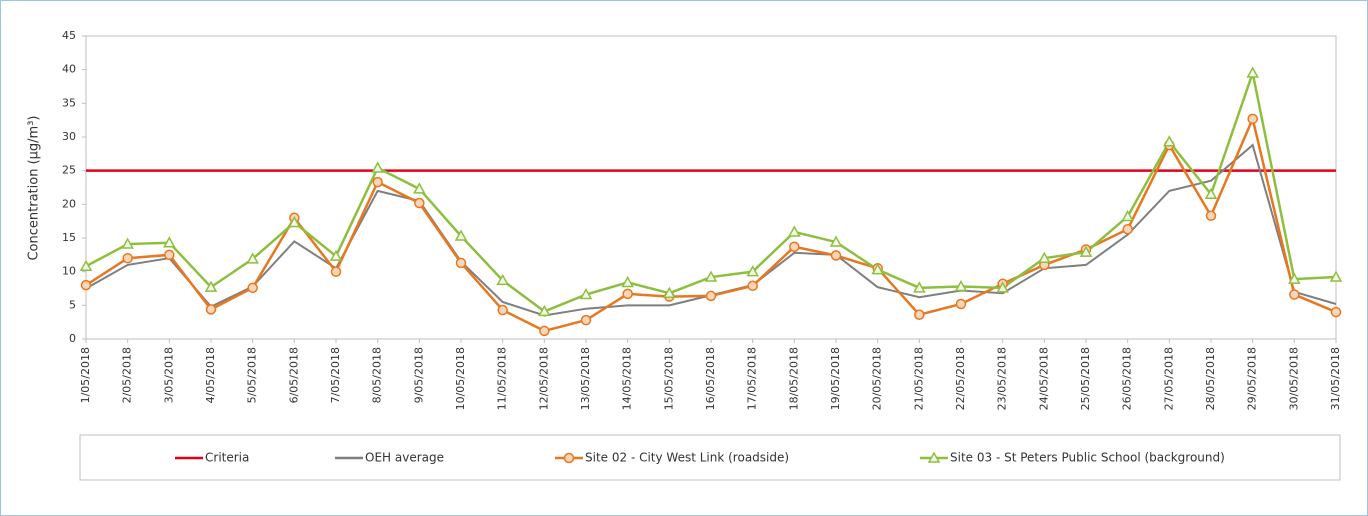 The height and width of the screenshot is (516, 1368). Describe the element at coordinates (502, 378) in the screenshot. I see `x-tick-label: 11/05/2018` at that location.